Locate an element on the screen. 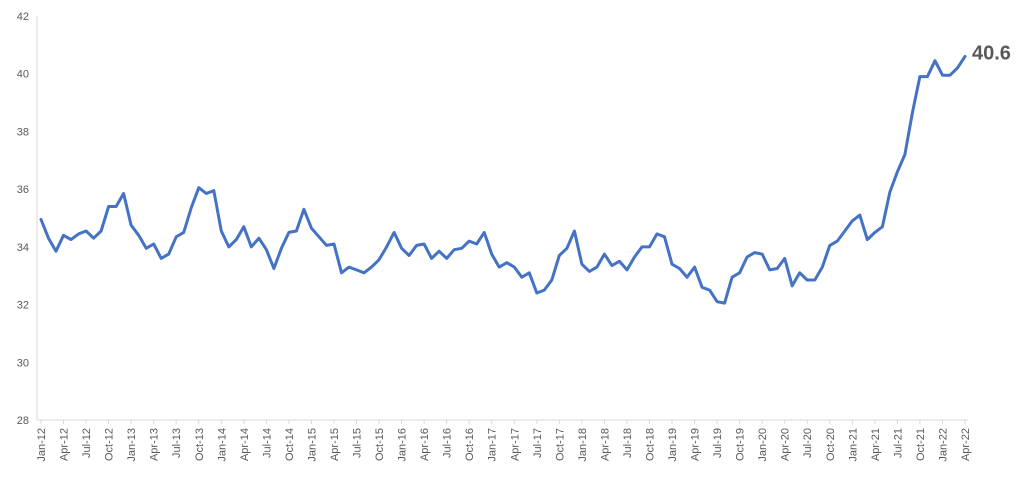 The width and height of the screenshot is (1024, 480). x-tick-label: Jul-13 is located at coordinates (177, 443).